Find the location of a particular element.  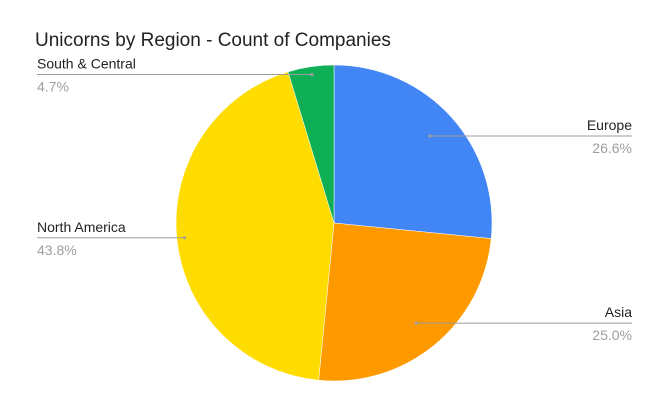

slice-label-europe: Europe is located at coordinates (609, 125).